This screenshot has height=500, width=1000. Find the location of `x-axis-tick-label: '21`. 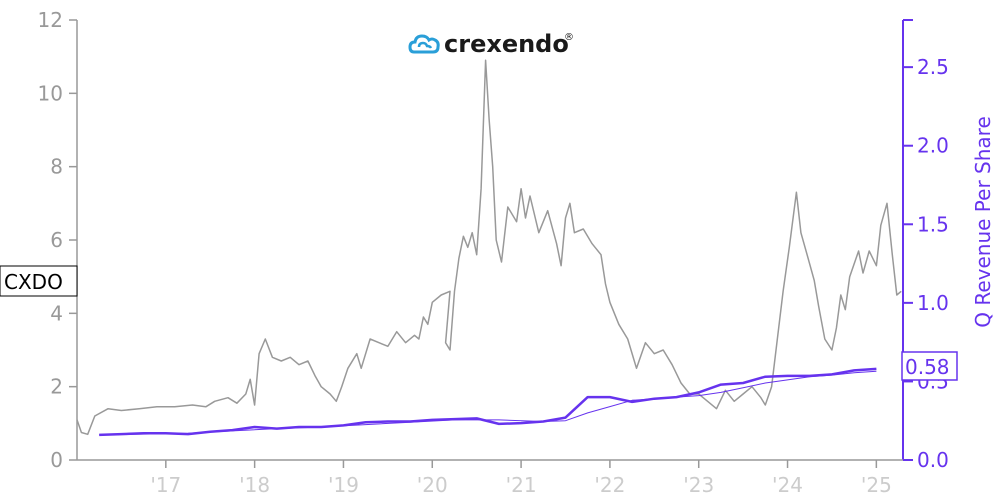

x-axis-tick-label: '21 is located at coordinates (521, 485).